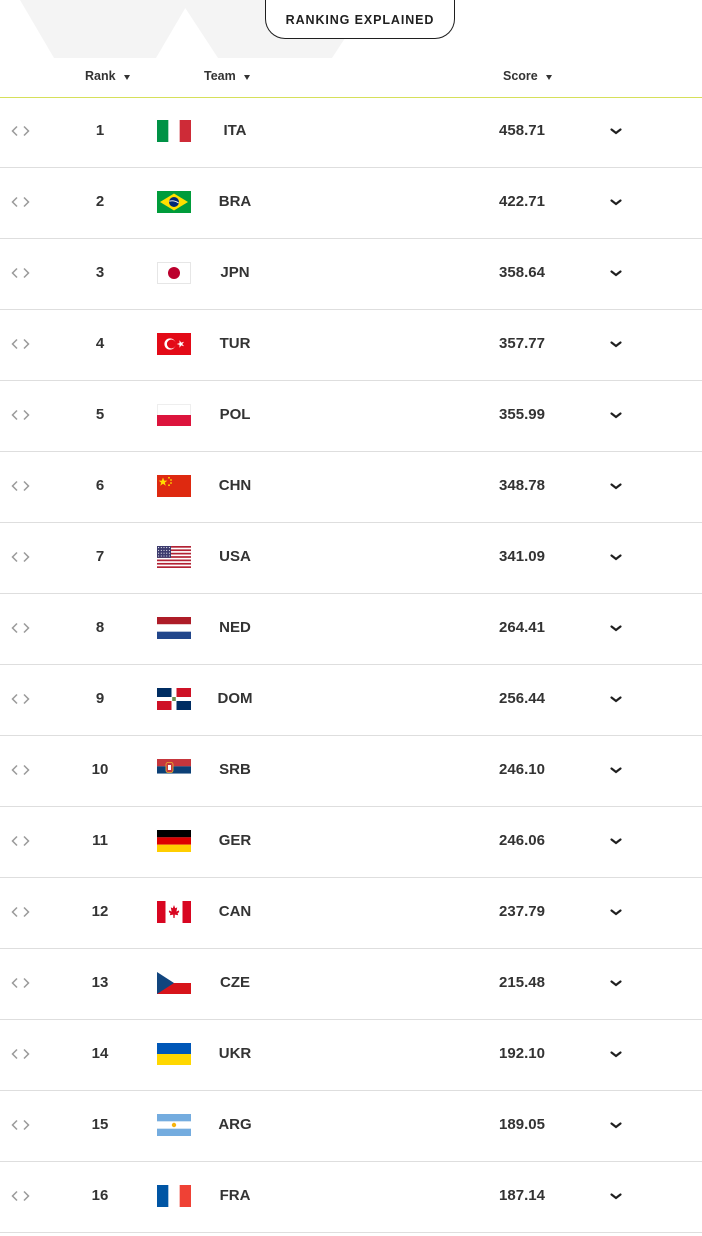 This screenshot has height=1236, width=702. Describe the element at coordinates (235, 1195) in the screenshot. I see `team-cell: FRA` at that location.